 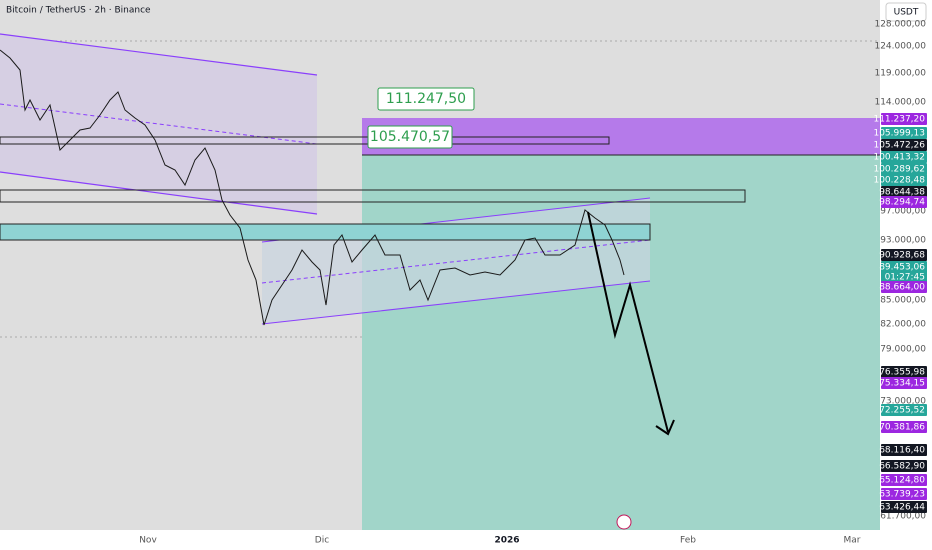 I want to click on price-tag-text: 100.413,32, so click(x=899, y=158).